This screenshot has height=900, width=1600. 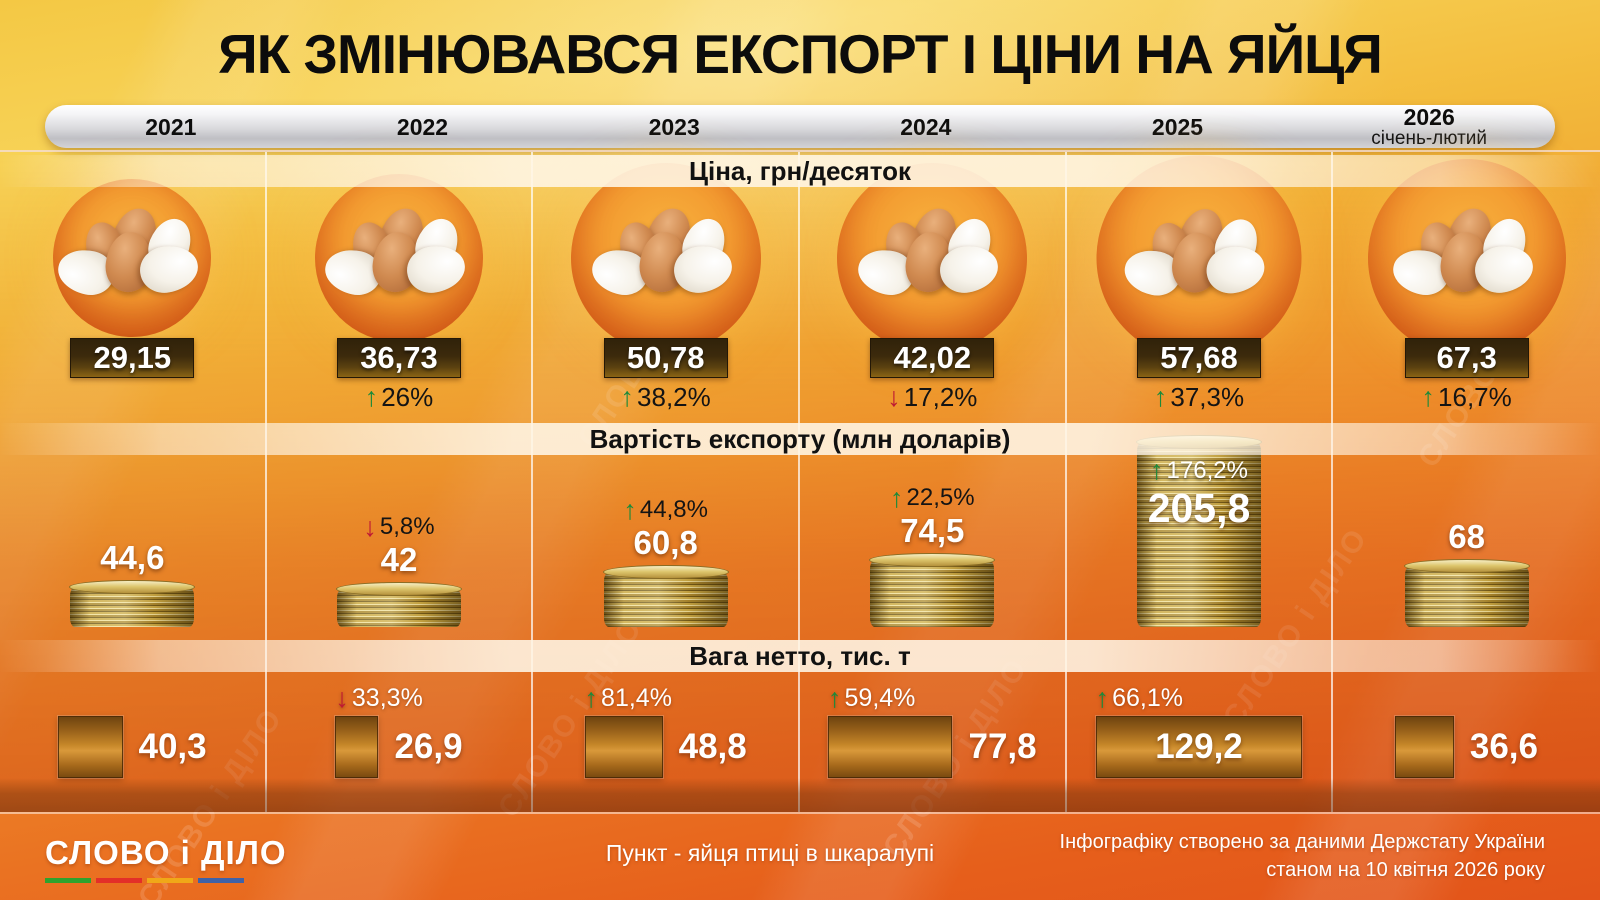 What do you see at coordinates (1466, 397) in the screenshot?
I see `price-change: ↑ 16,7%` at bounding box center [1466, 397].